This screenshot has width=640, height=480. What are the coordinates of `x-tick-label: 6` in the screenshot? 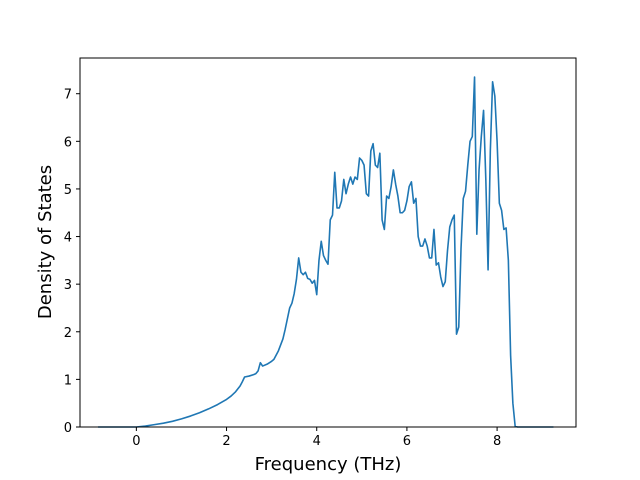 It's located at (407, 441).